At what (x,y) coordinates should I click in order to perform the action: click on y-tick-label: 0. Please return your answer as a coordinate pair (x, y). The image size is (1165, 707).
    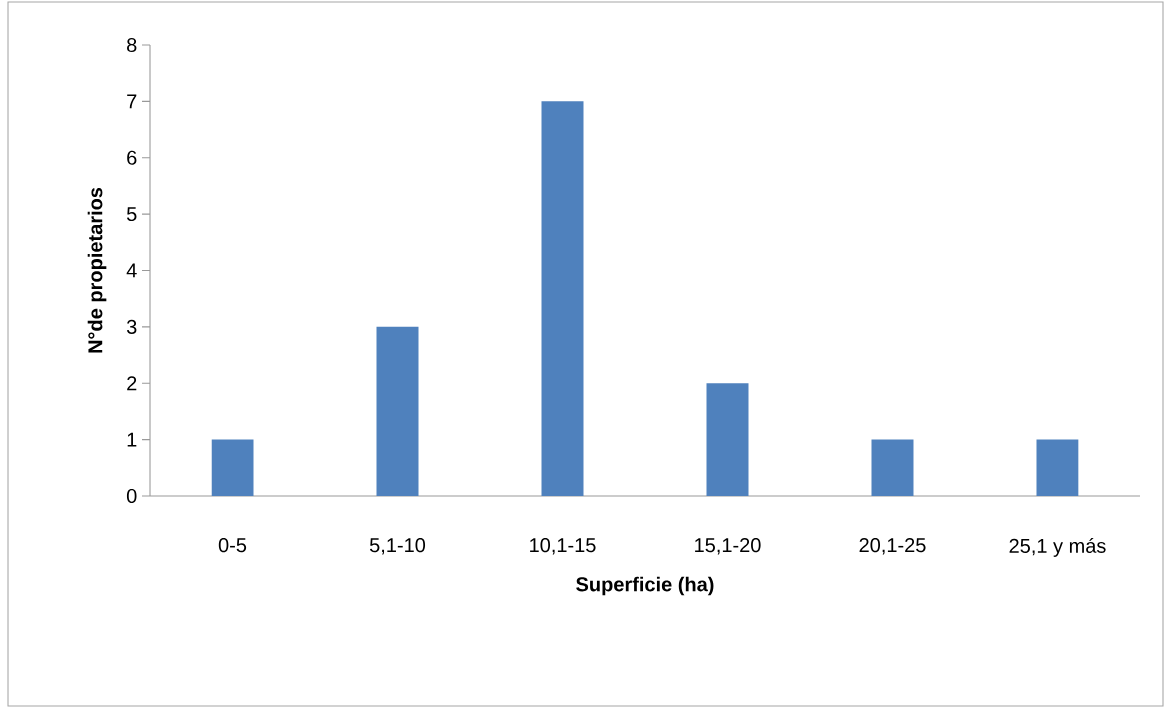
    Looking at the image, I should click on (131, 496).